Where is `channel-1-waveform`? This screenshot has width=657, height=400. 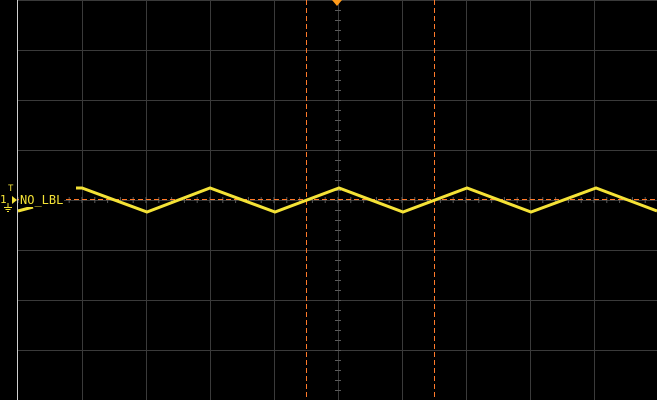 channel-1-waveform is located at coordinates (366, 200).